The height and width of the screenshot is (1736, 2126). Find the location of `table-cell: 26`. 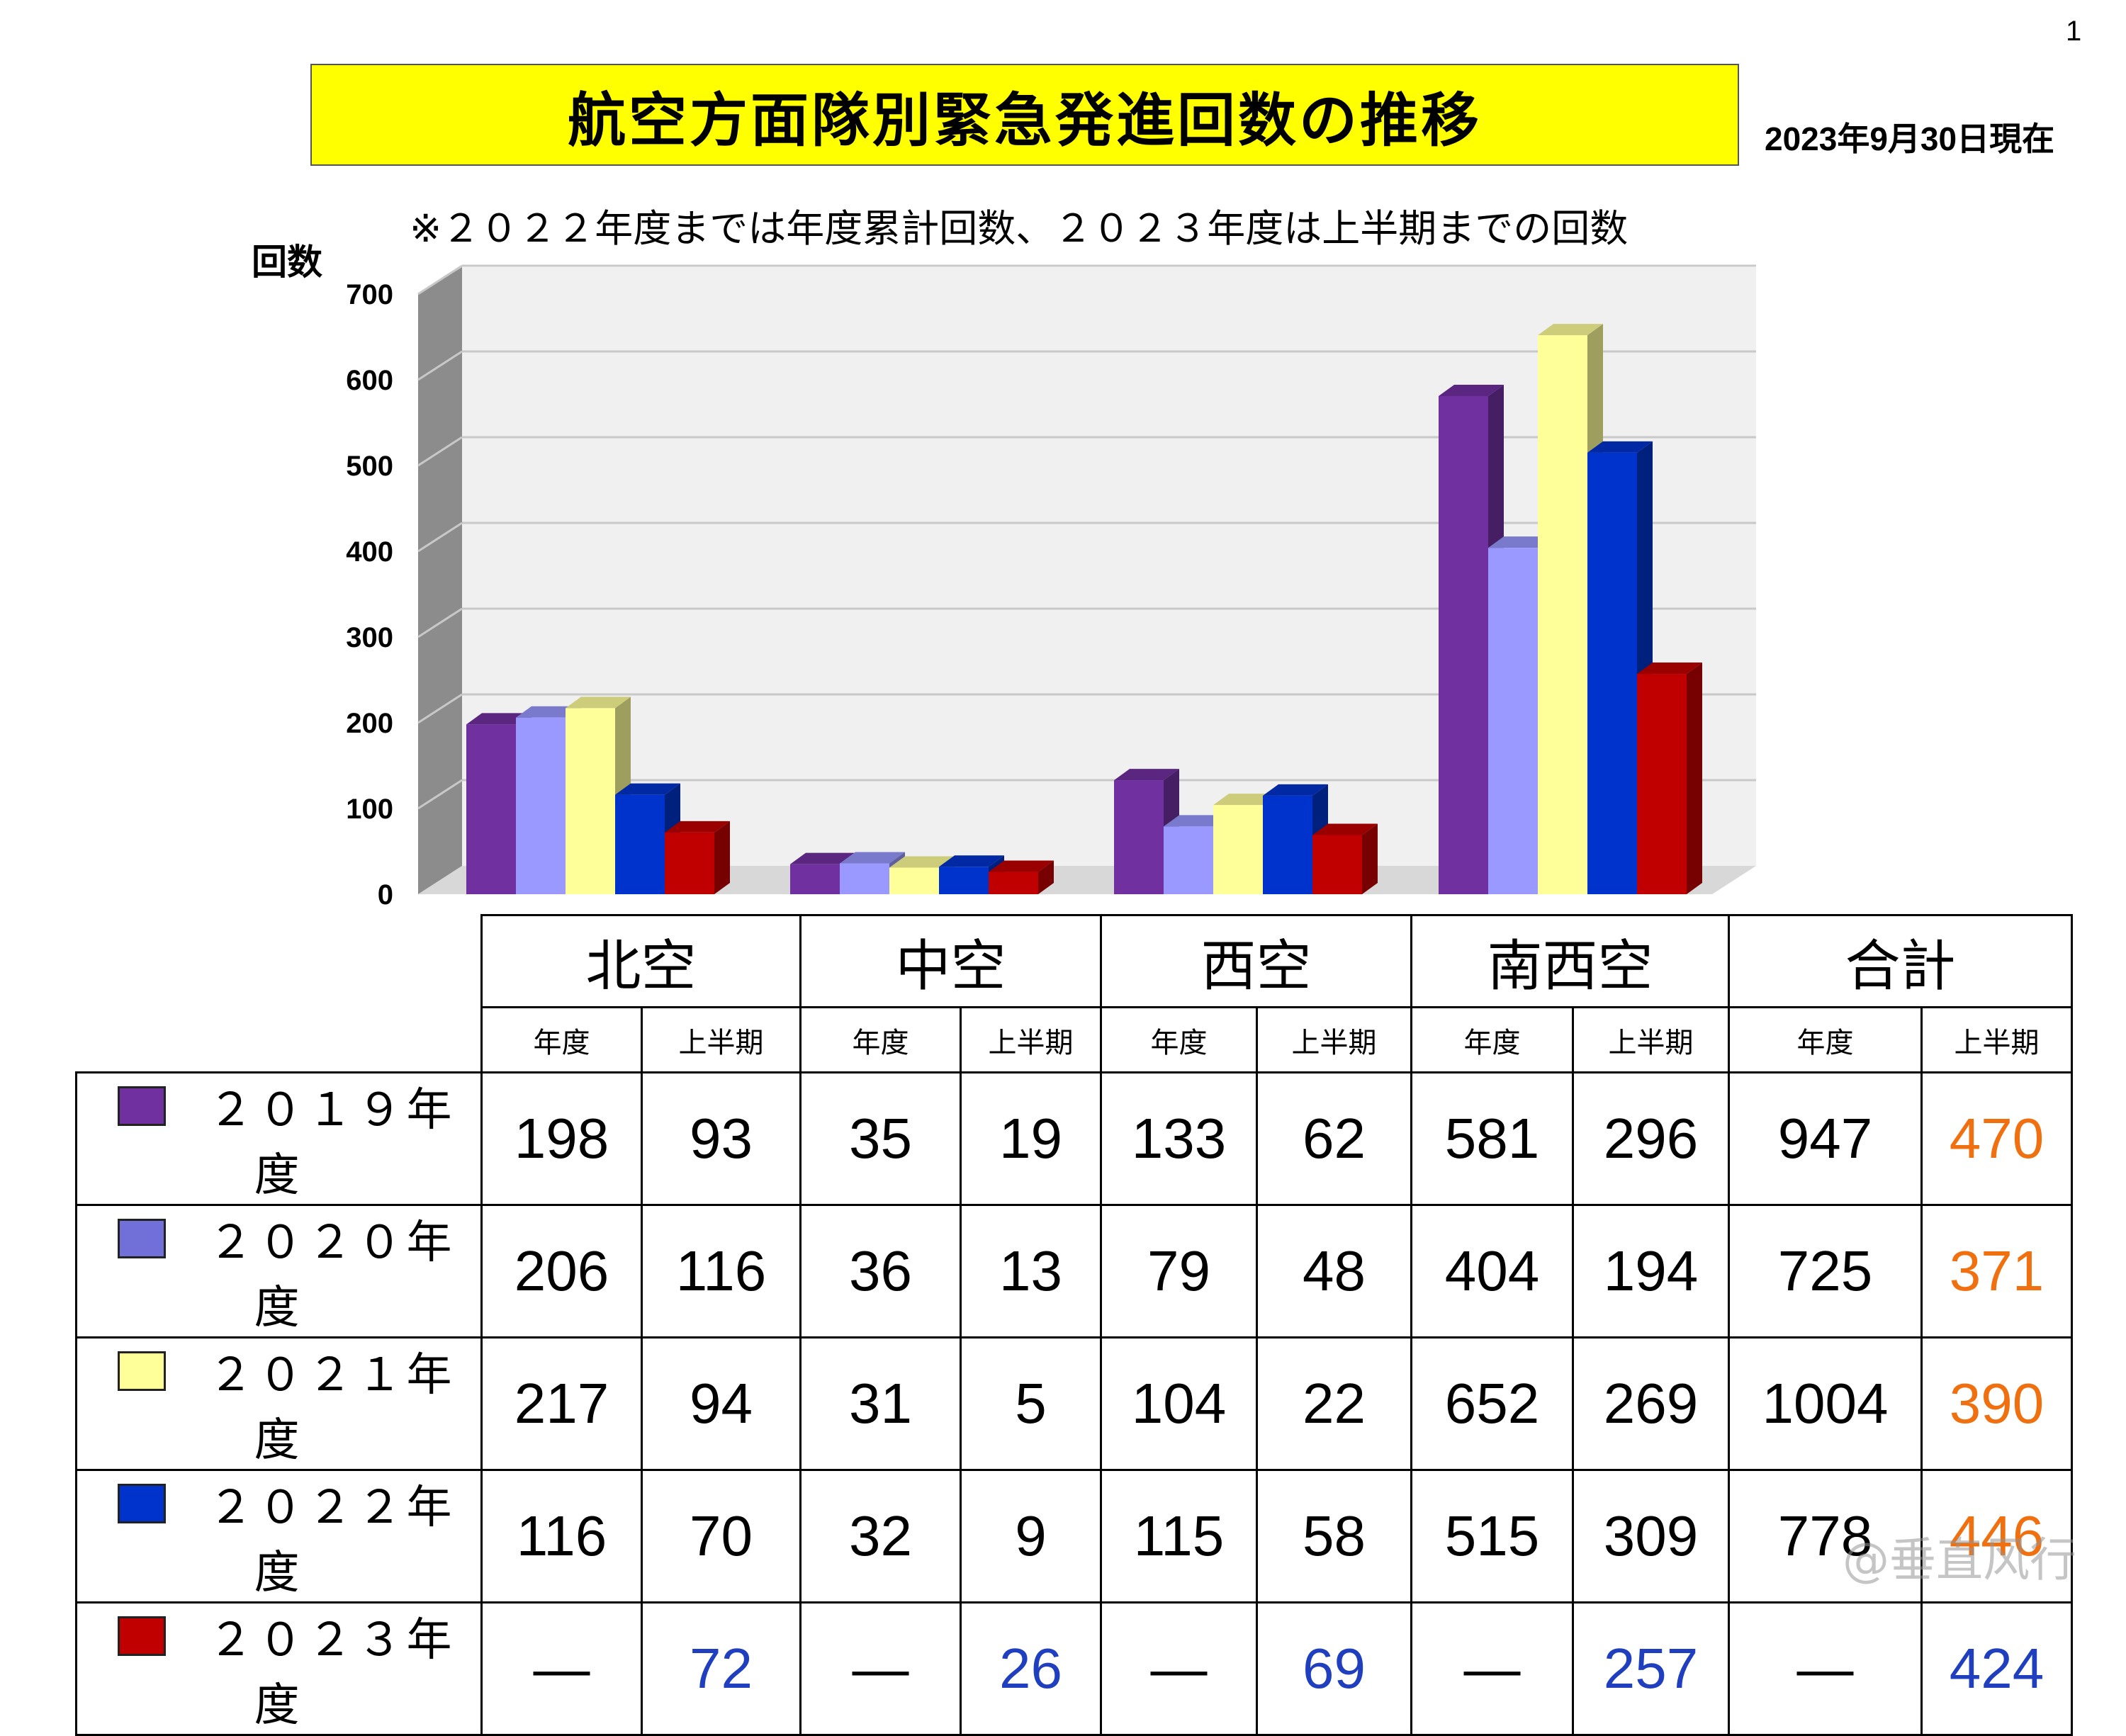

table-cell: 26 is located at coordinates (1031, 1669).